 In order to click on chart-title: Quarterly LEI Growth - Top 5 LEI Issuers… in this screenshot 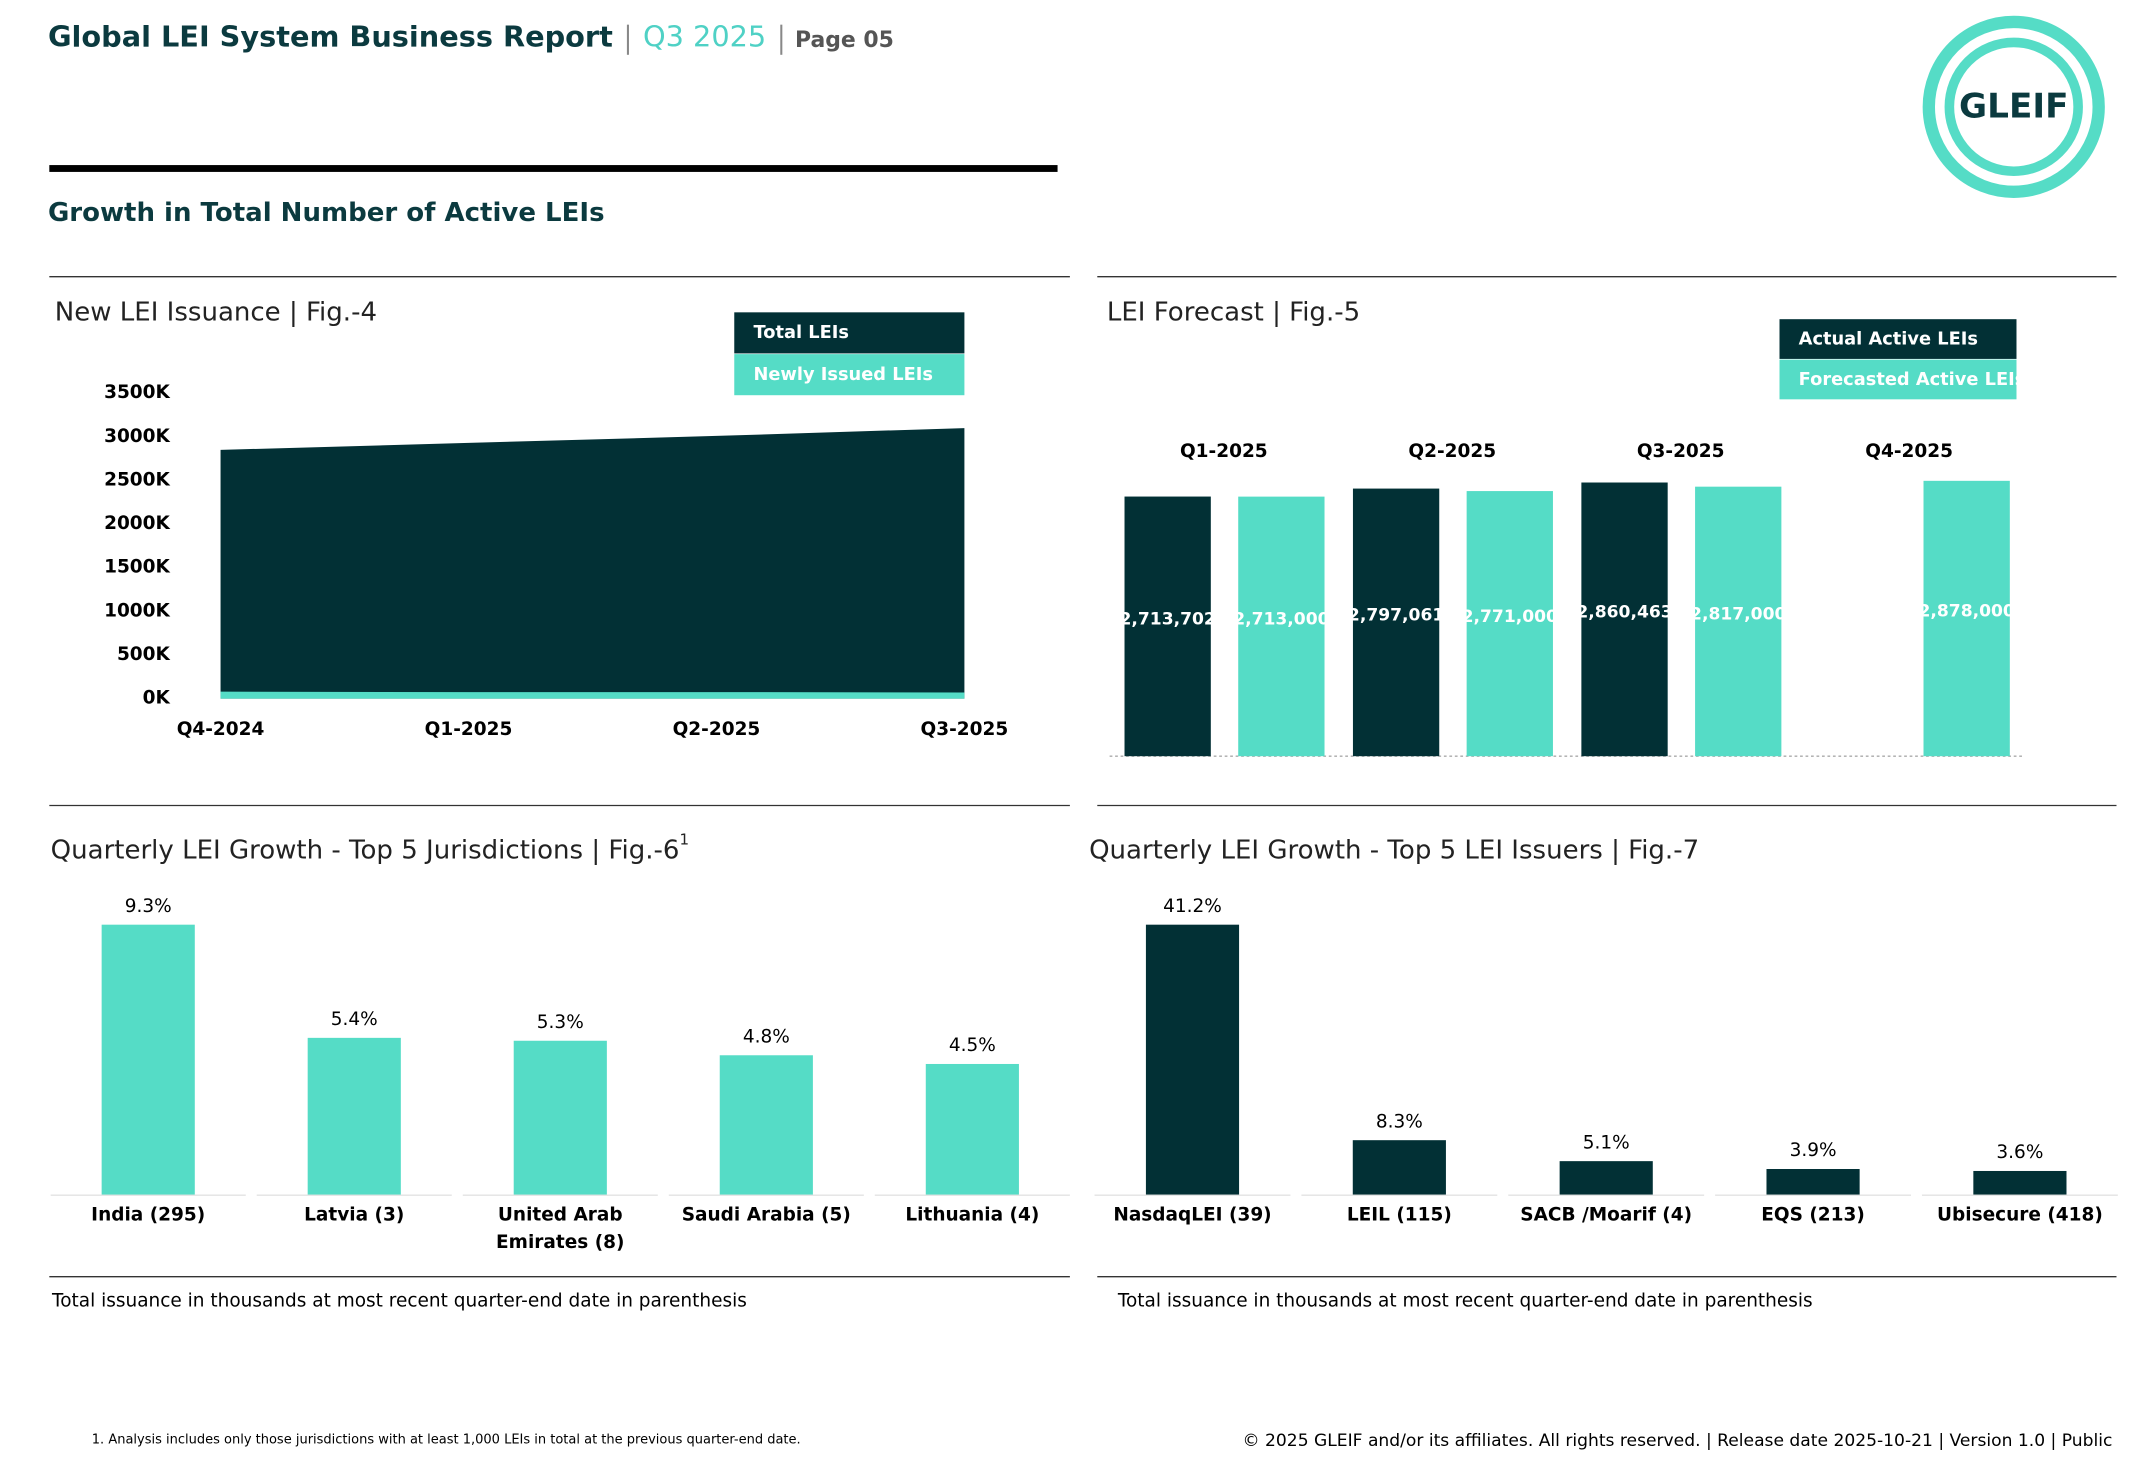, I will do `click(1394, 850)`.